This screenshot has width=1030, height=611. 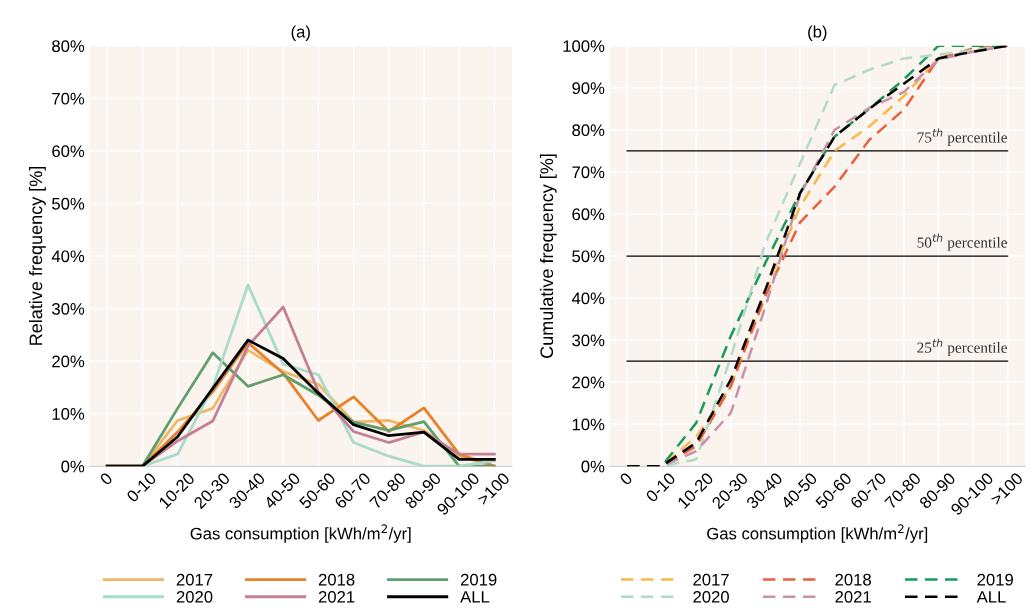 What do you see at coordinates (962, 242) in the screenshot?
I see `ref-line-label: 50$^{th}$ percentile` at bounding box center [962, 242].